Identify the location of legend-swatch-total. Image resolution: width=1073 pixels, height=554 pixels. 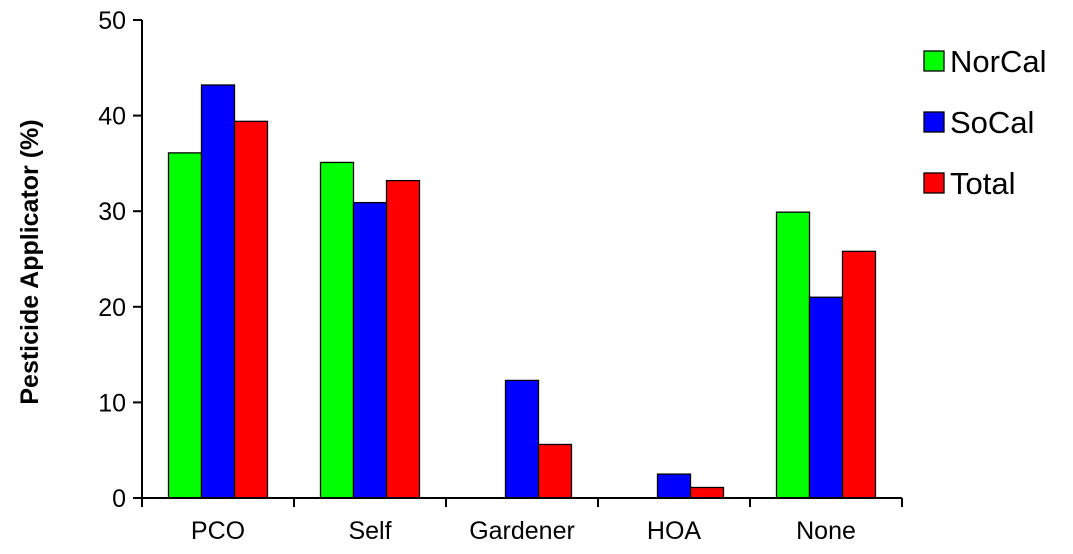
(934, 183).